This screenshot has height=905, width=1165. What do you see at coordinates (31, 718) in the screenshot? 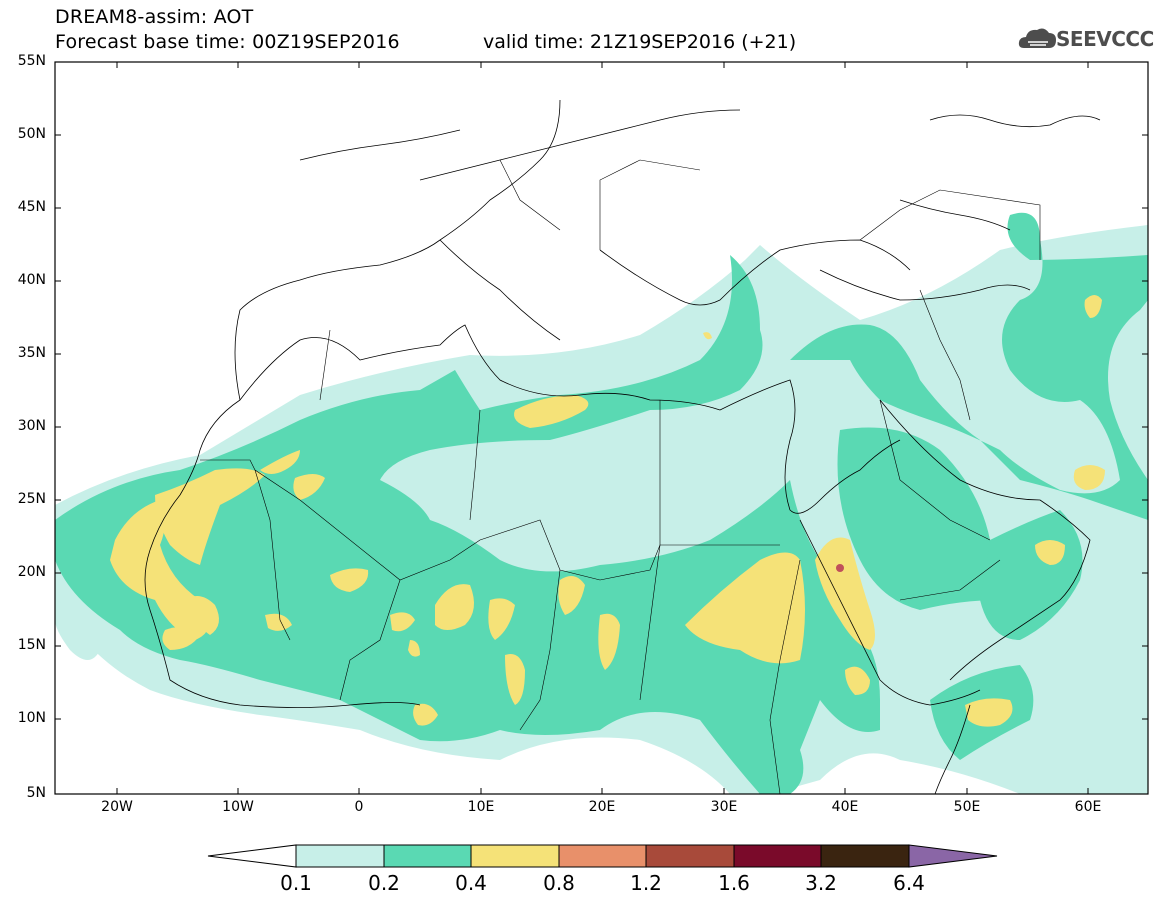
I see `lat-label: 10N` at bounding box center [31, 718].